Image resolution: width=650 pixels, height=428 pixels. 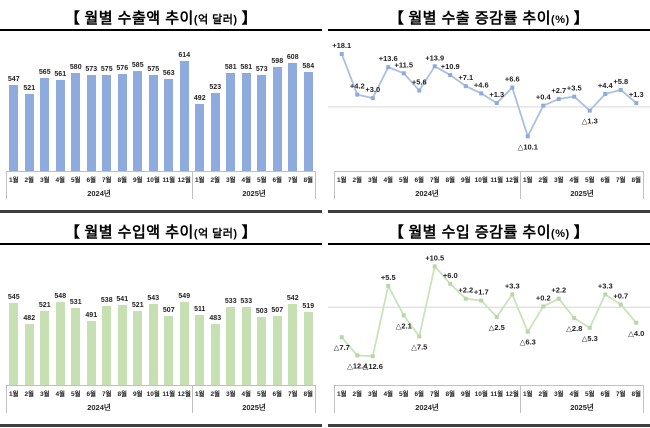 What do you see at coordinates (357, 86) in the screenshot?
I see `point-value-label: +4.2` at bounding box center [357, 86].